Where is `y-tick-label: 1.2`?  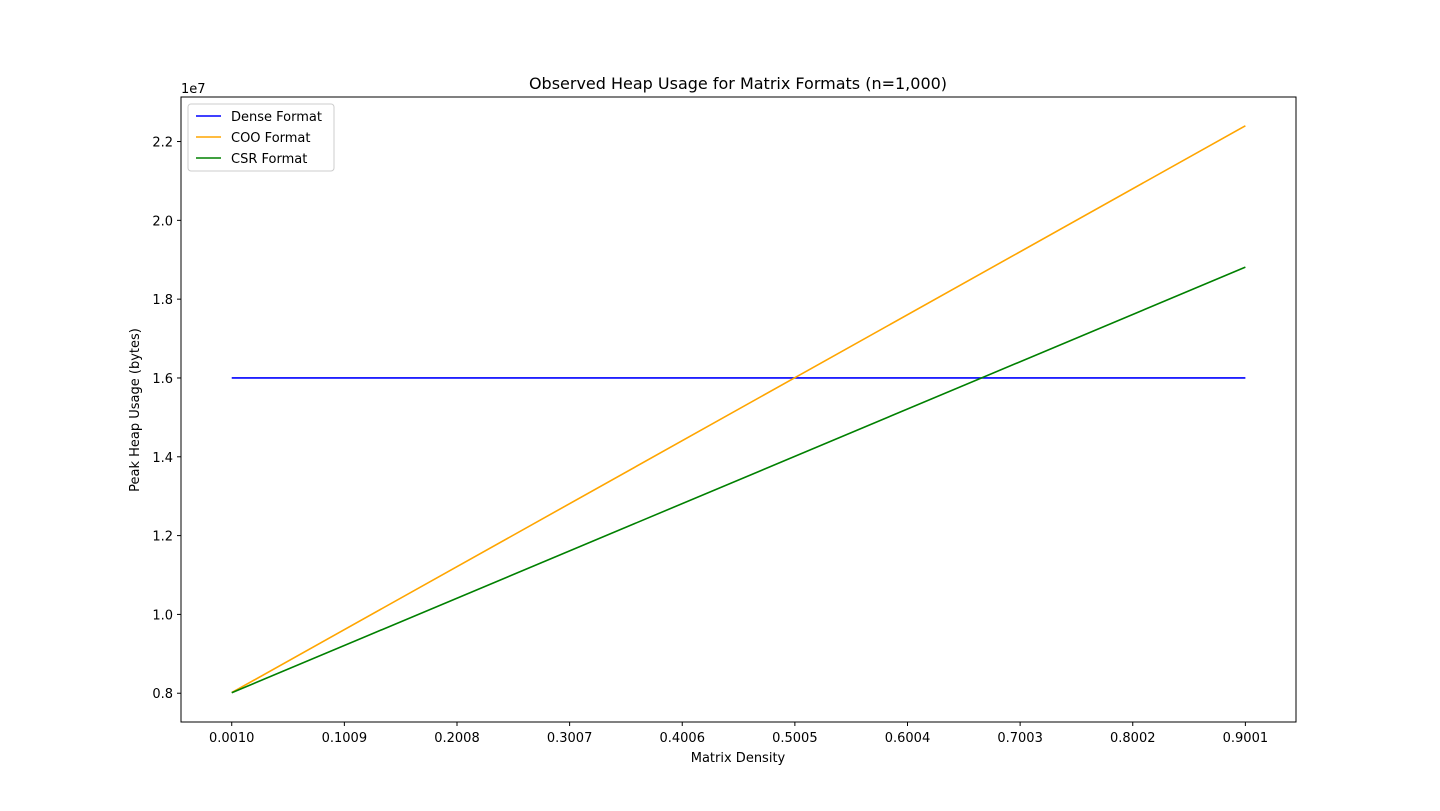 y-tick-label: 1.2 is located at coordinates (162, 537).